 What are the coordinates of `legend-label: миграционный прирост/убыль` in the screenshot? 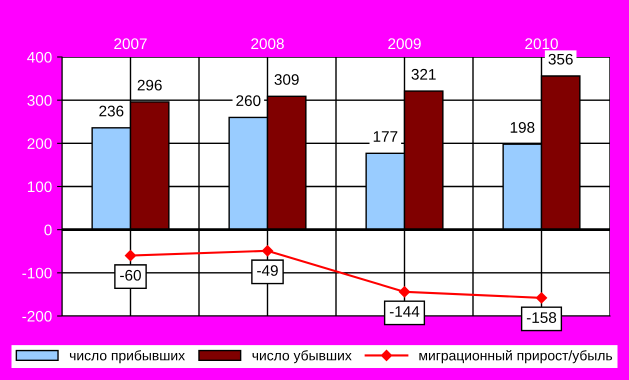 It's located at (515, 357).